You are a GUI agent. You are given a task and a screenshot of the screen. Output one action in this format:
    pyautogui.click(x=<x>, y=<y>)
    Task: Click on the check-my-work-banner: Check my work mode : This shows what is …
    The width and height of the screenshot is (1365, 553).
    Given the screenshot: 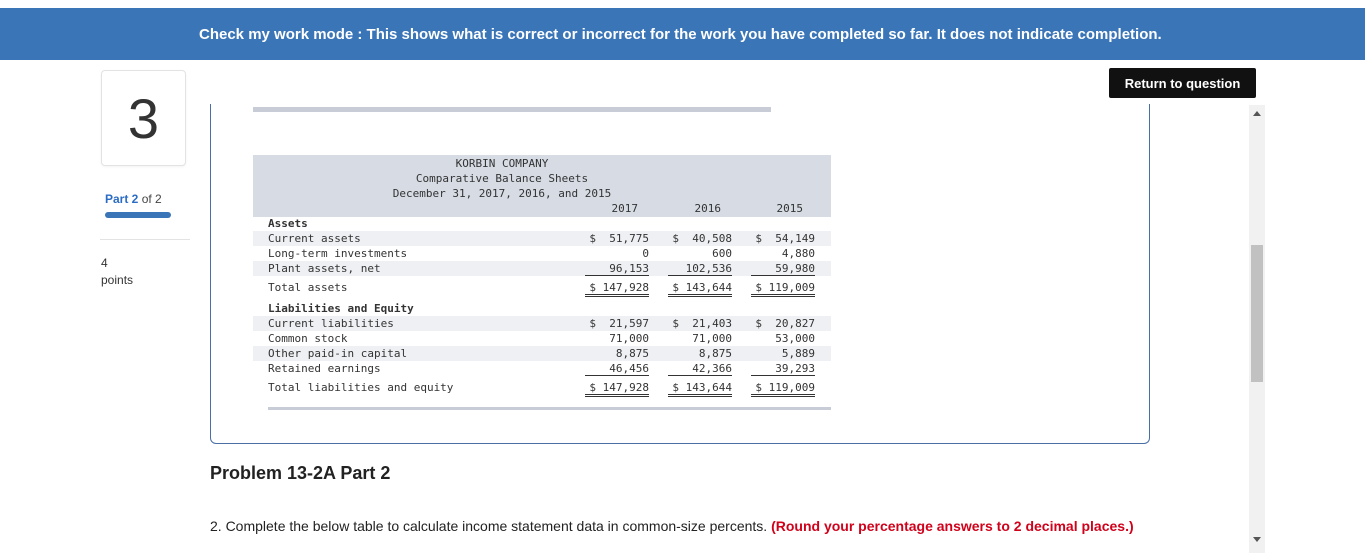 What is the action you would take?
    pyautogui.click(x=682, y=34)
    